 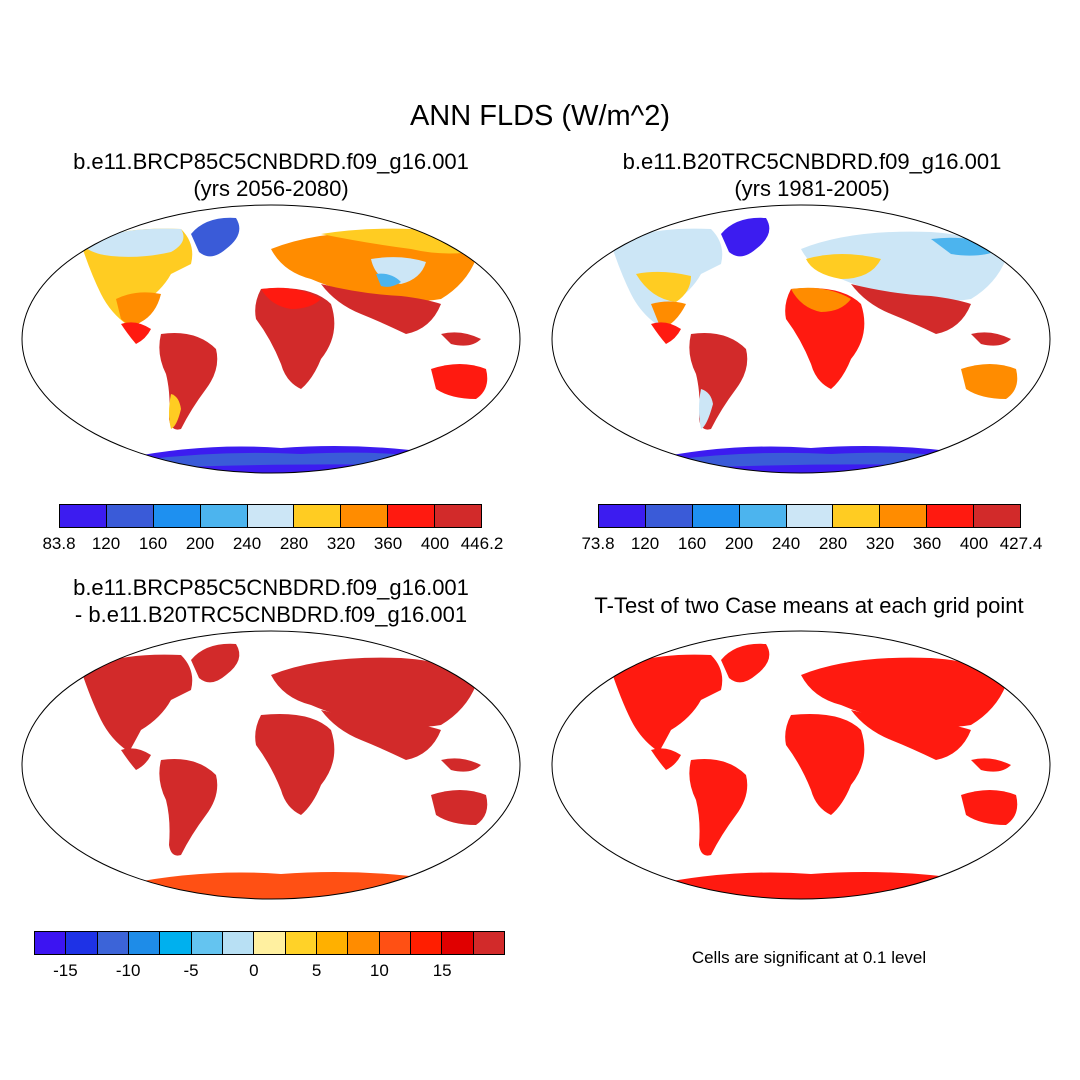 What do you see at coordinates (271, 614) in the screenshot?
I see `panel-title-difference-line2: - b.e11.B20TRC5CNBDRD.f09_g16.001` at bounding box center [271, 614].